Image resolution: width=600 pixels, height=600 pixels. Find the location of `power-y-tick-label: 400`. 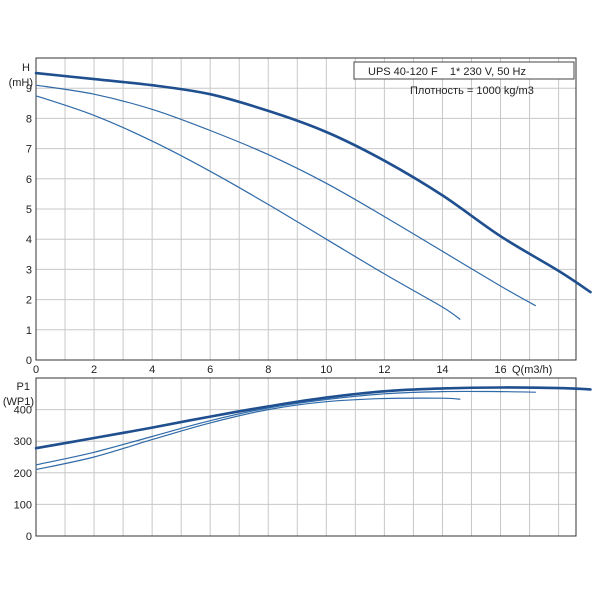

power-y-tick-label: 400 is located at coordinates (23, 411).